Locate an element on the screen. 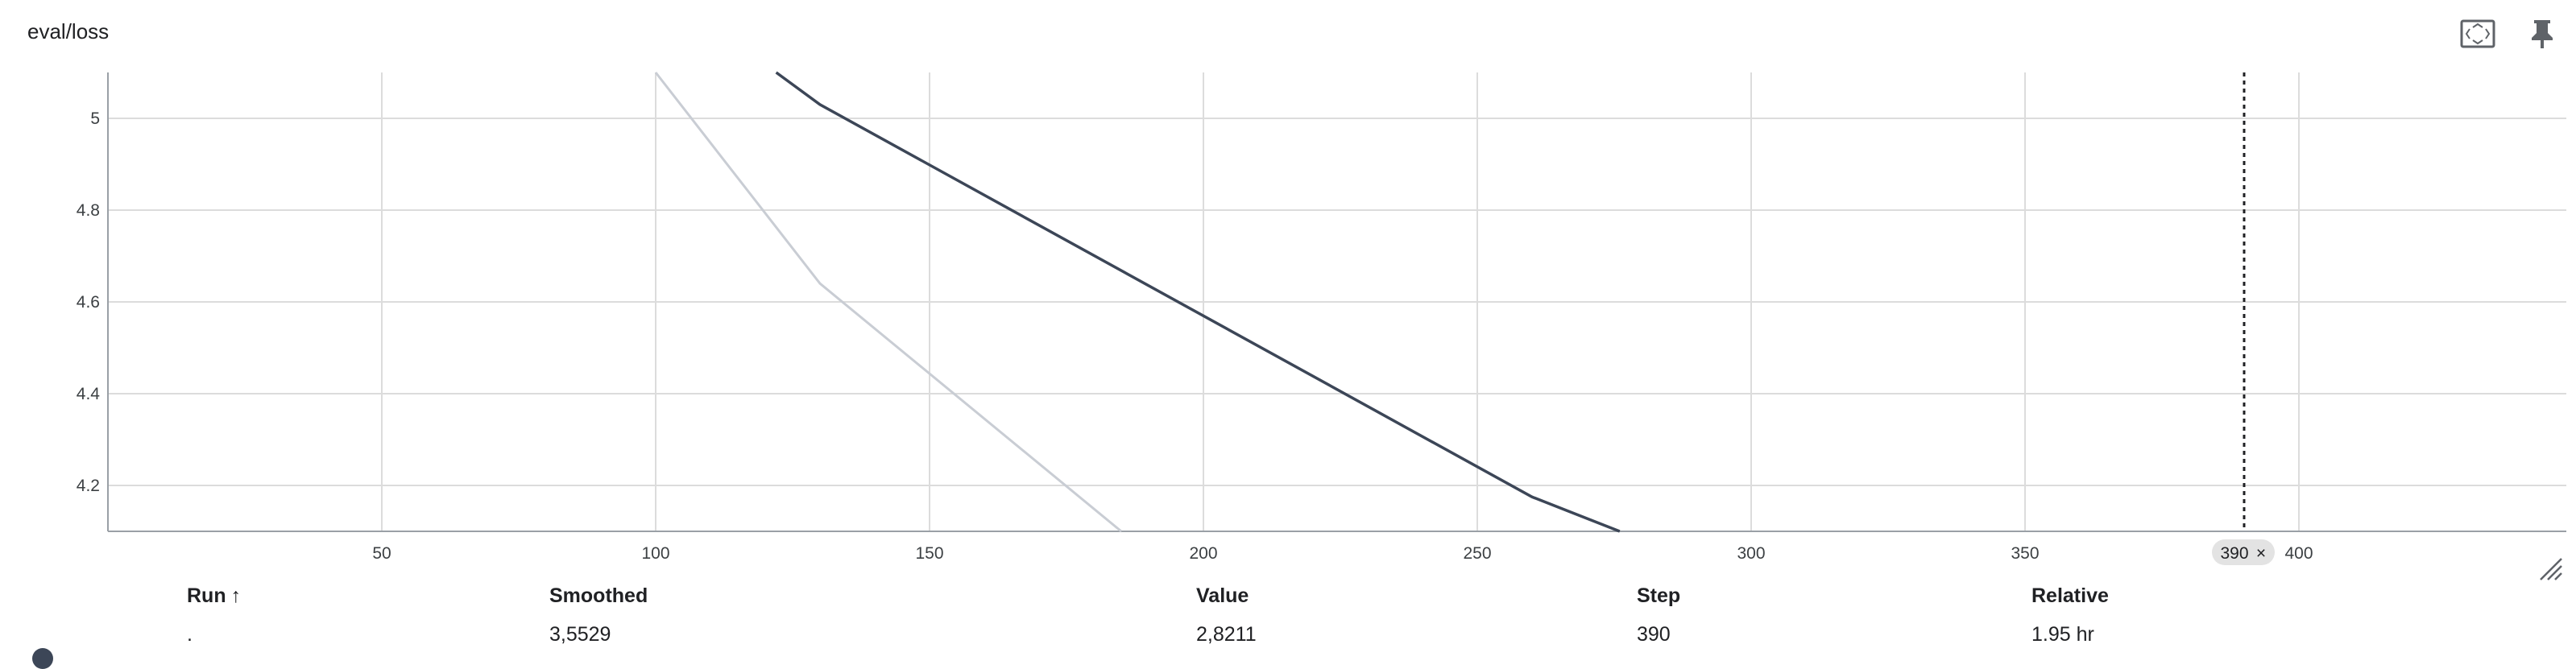  resize-handle is located at coordinates (2549, 567).